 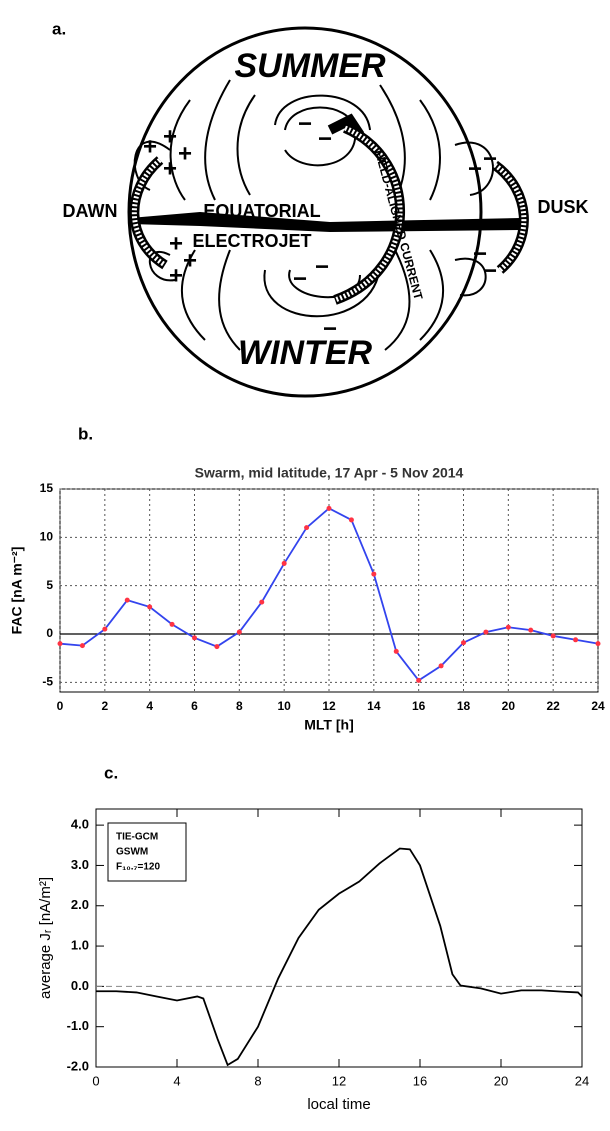 What do you see at coordinates (45, 938) in the screenshot?
I see `y-axis-label: average Jᵣ [nA/m²]` at bounding box center [45, 938].